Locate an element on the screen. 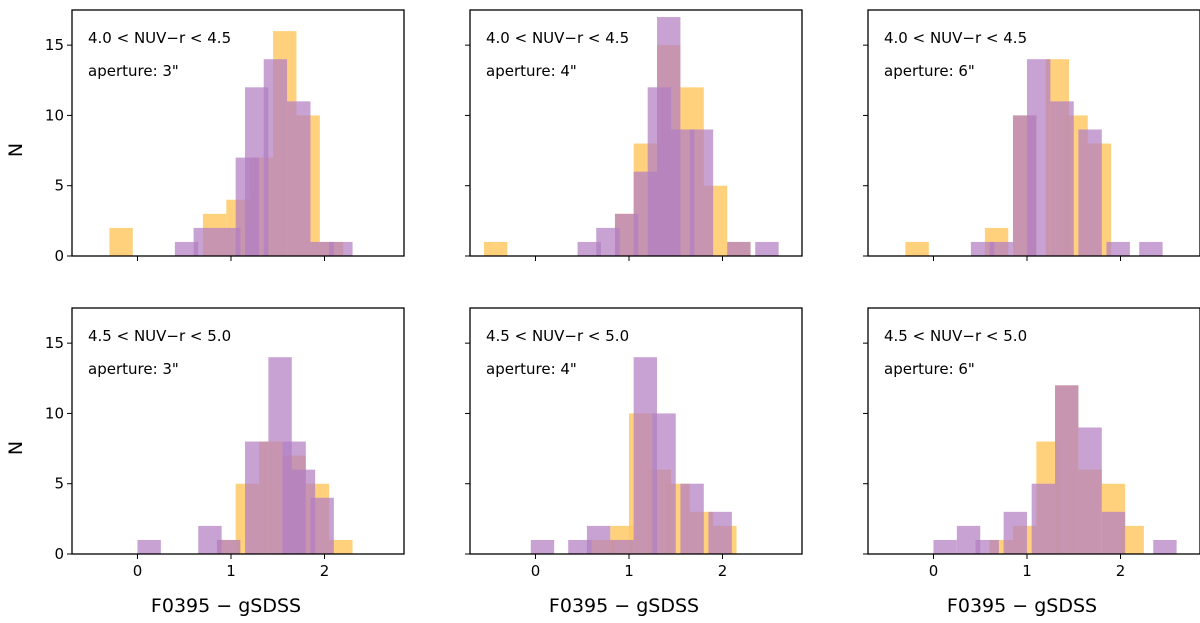  panel-r2c1: 0 5 10 15 0 1 2 4.5 < NUV−r < 5.0 aperture: 3" is located at coordinates (225, 443).